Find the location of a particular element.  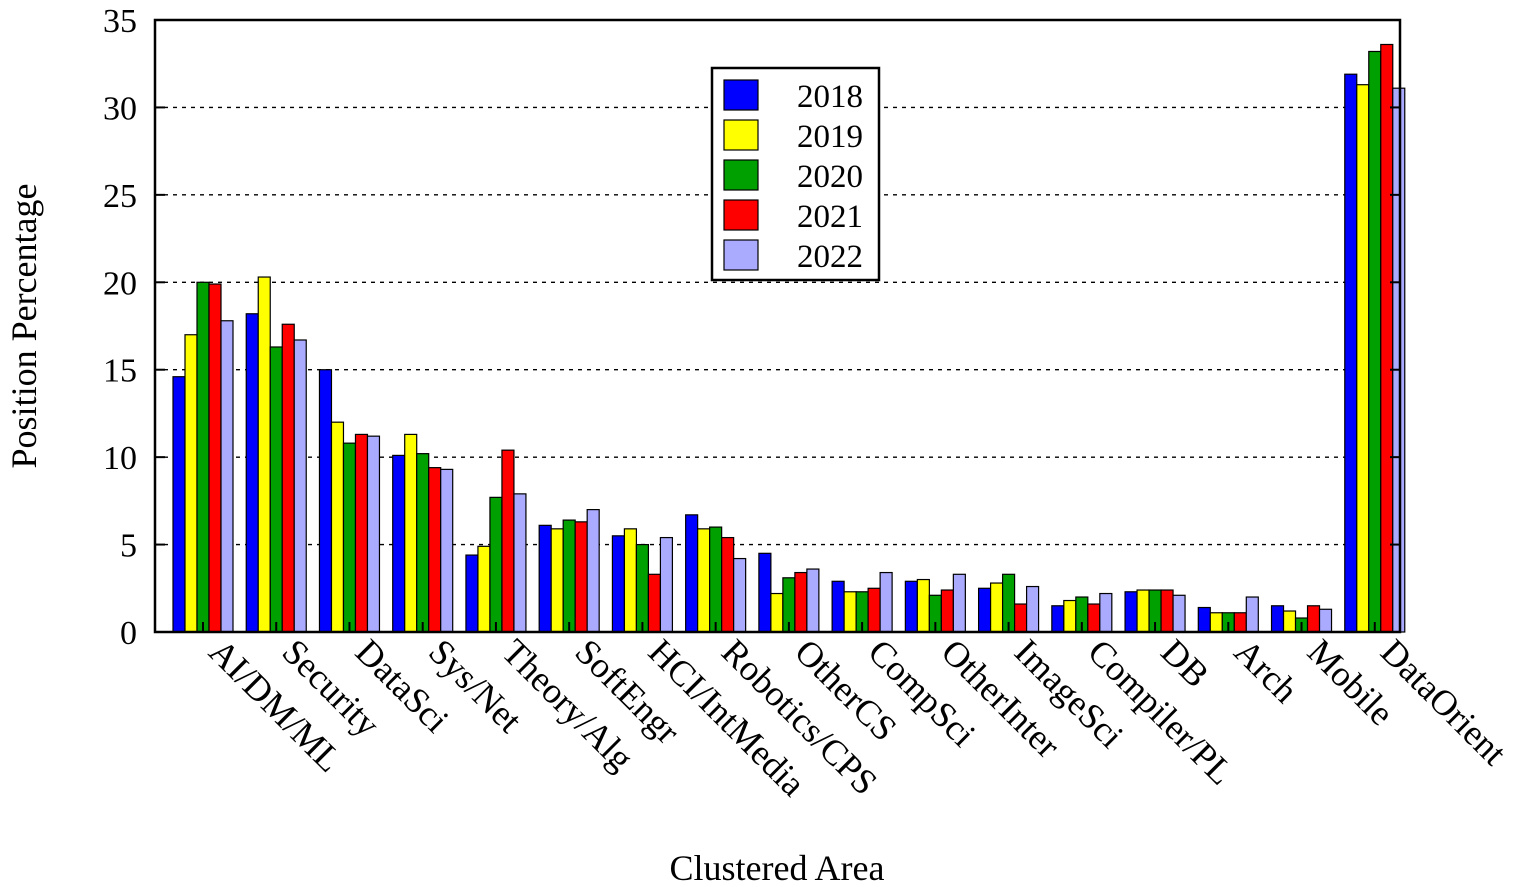

legend-swatch-2021 is located at coordinates (741, 215).